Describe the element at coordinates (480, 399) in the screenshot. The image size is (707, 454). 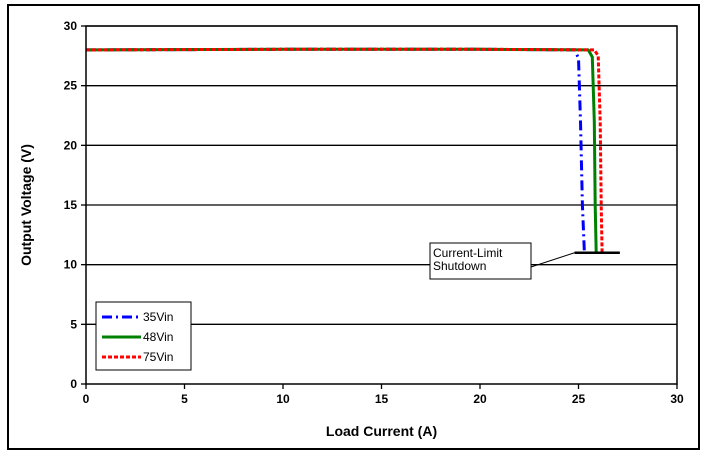
I see `x-tick-label: 20` at that location.